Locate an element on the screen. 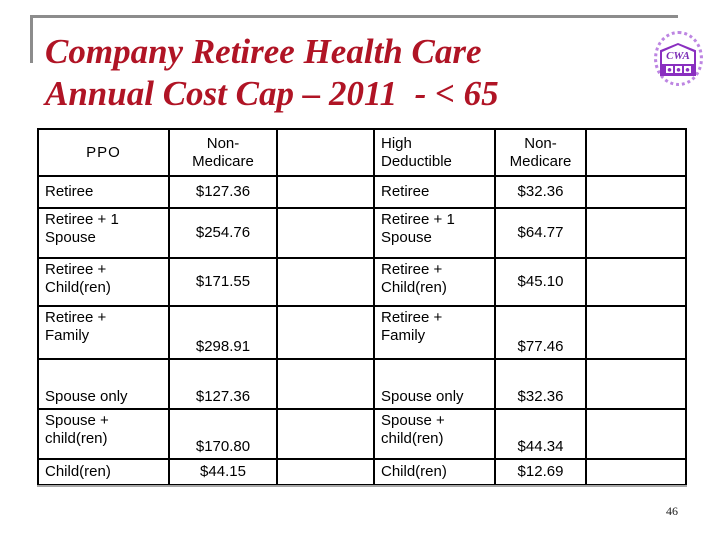 This screenshot has width=720, height=540. table-row: Spouse only $127.36 Spouse only $32.36 is located at coordinates (362, 384).